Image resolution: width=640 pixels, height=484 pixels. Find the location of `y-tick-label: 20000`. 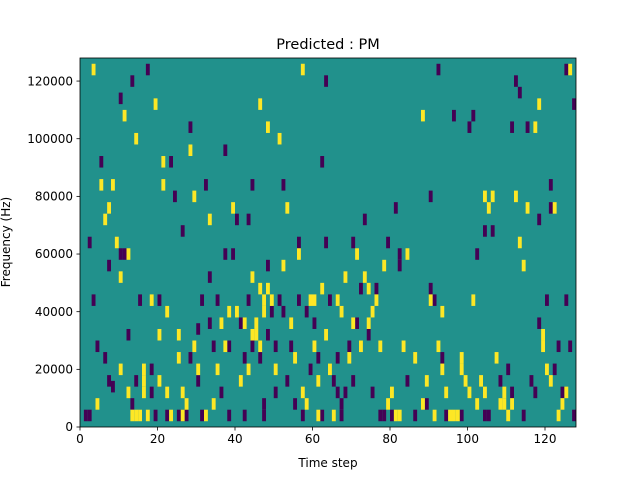

y-tick-label: 20000 is located at coordinates (54, 370).